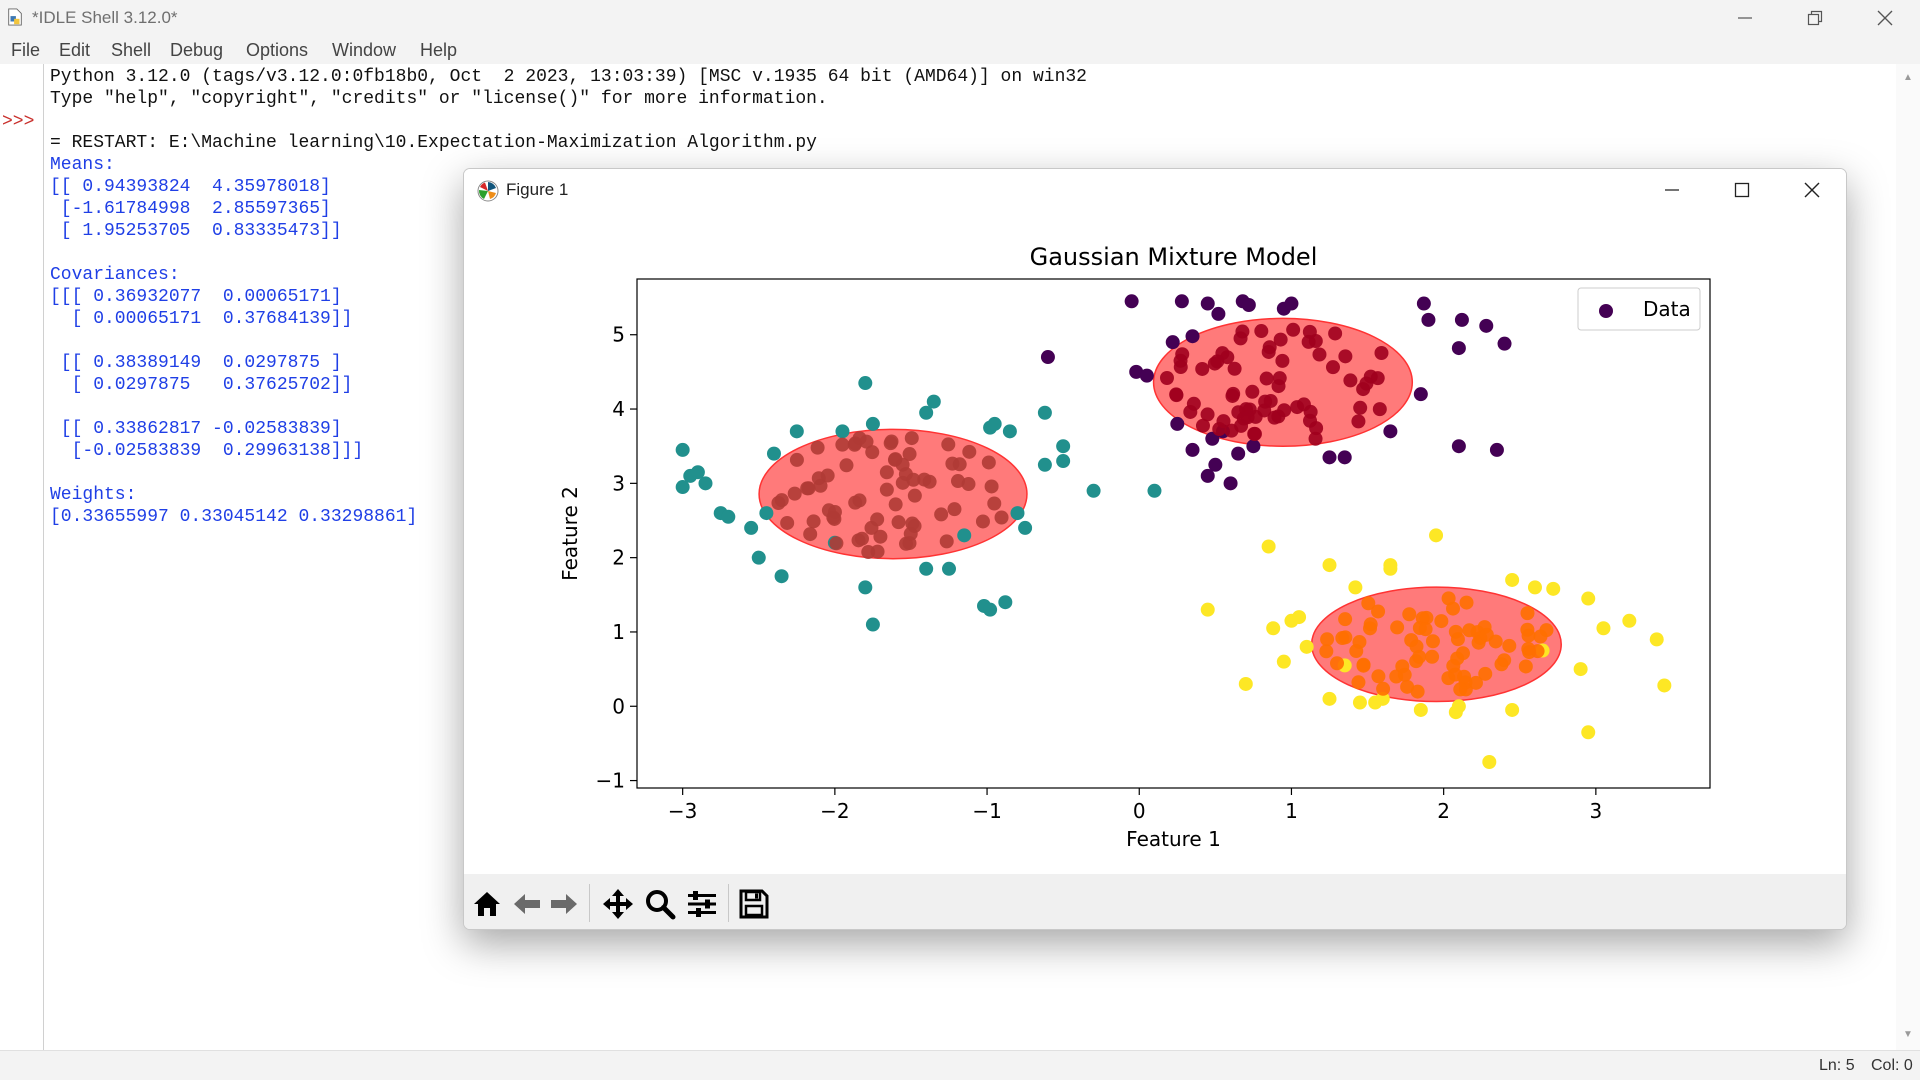 The image size is (1920, 1080). I want to click on idle-titlebar: *IDLE Shell 3.12.0*, so click(960, 18).